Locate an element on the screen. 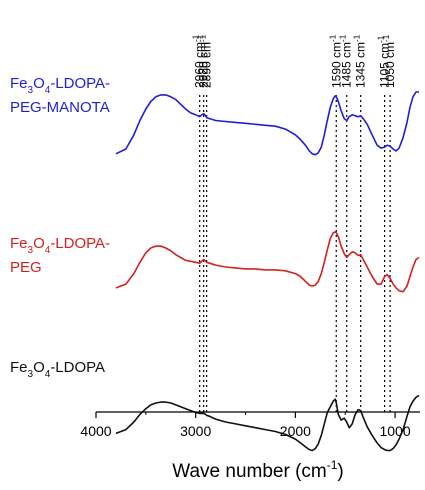 Image resolution: width=425 pixels, height=490 pixels. reference-label-value: 1345 cm is located at coordinates (361, 65).